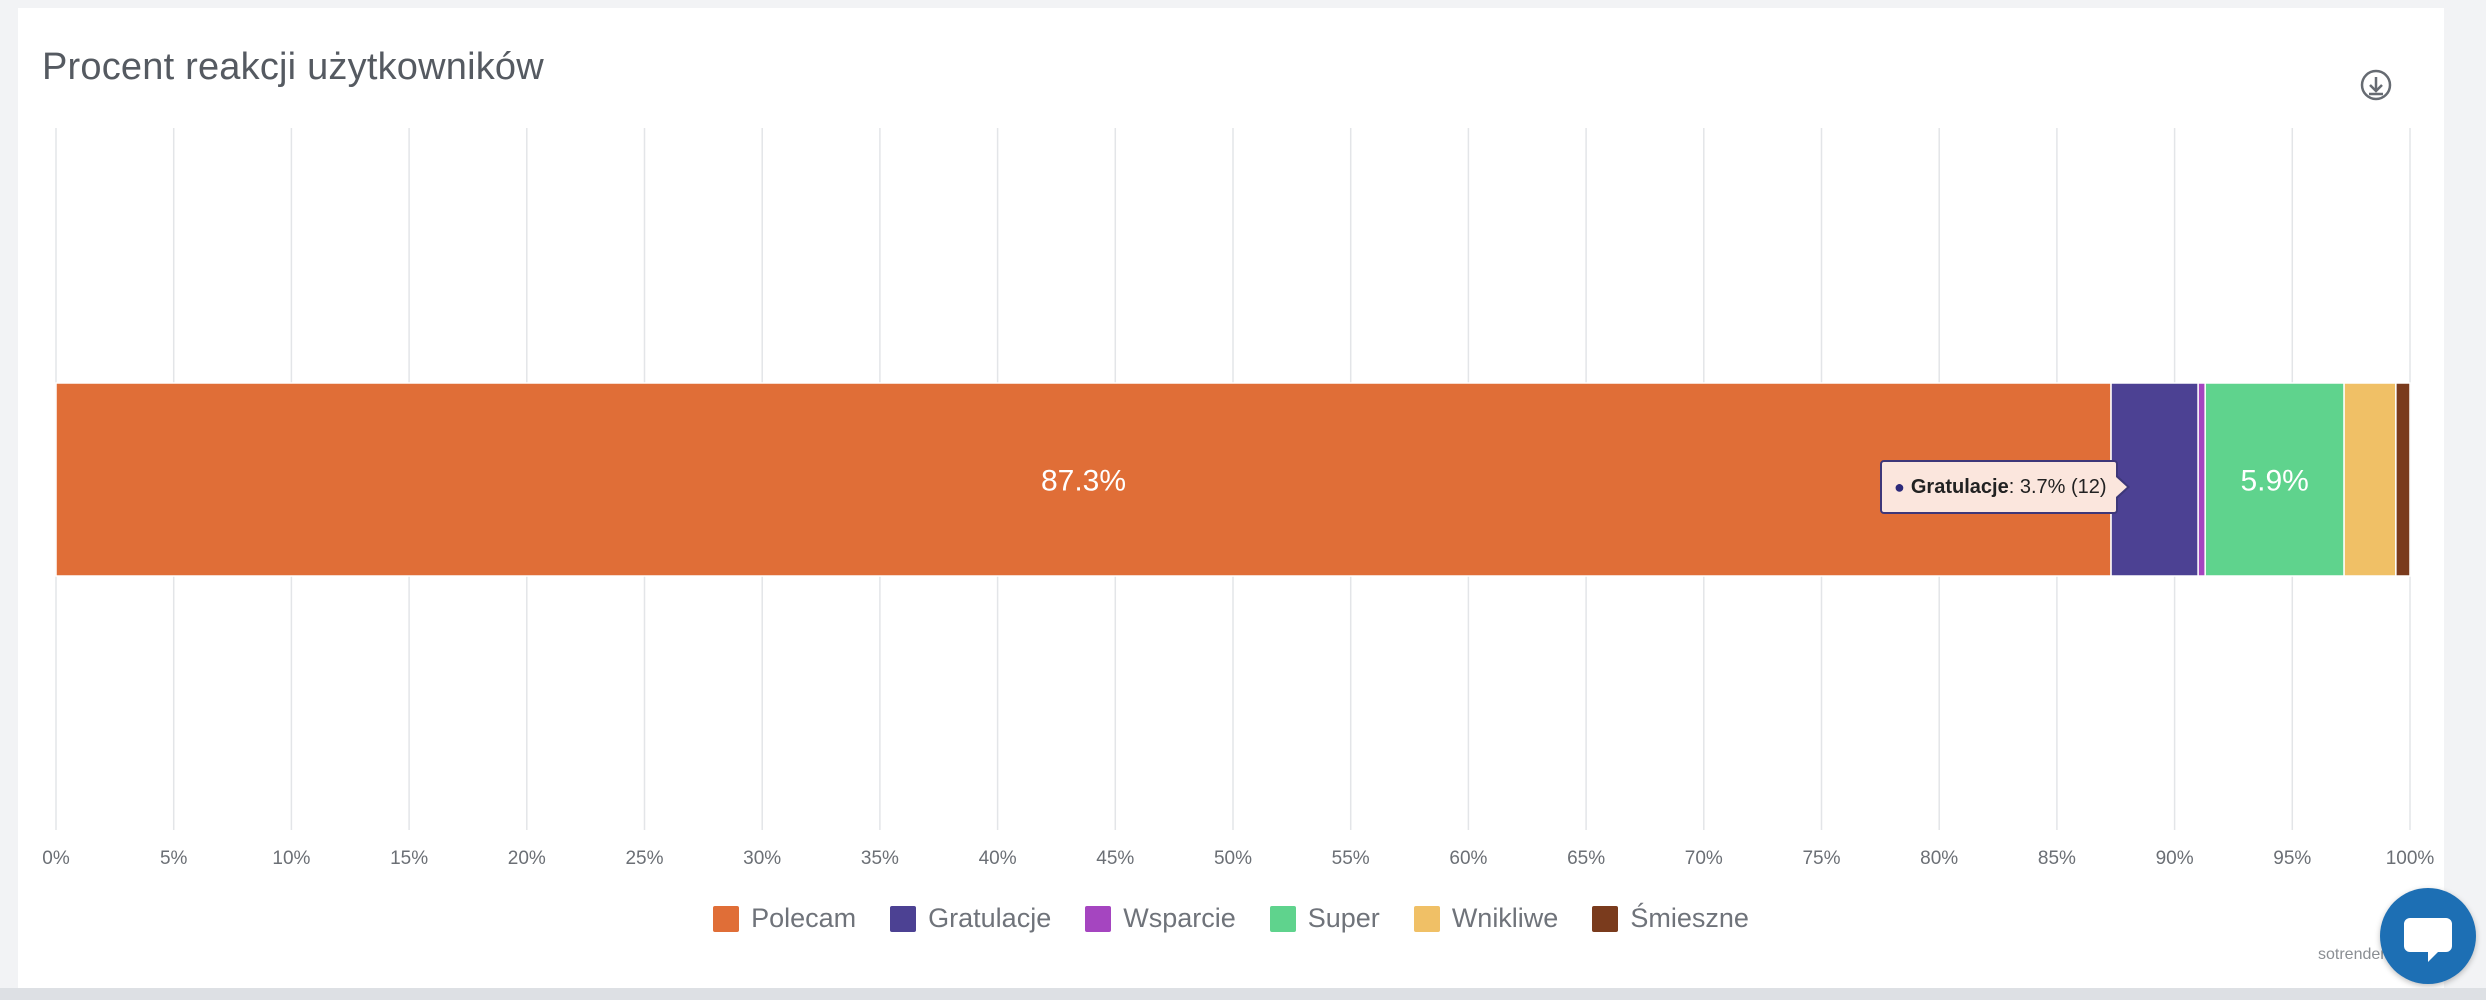 The image size is (2486, 1000). What do you see at coordinates (409, 858) in the screenshot?
I see `x-tick-label: 15%` at bounding box center [409, 858].